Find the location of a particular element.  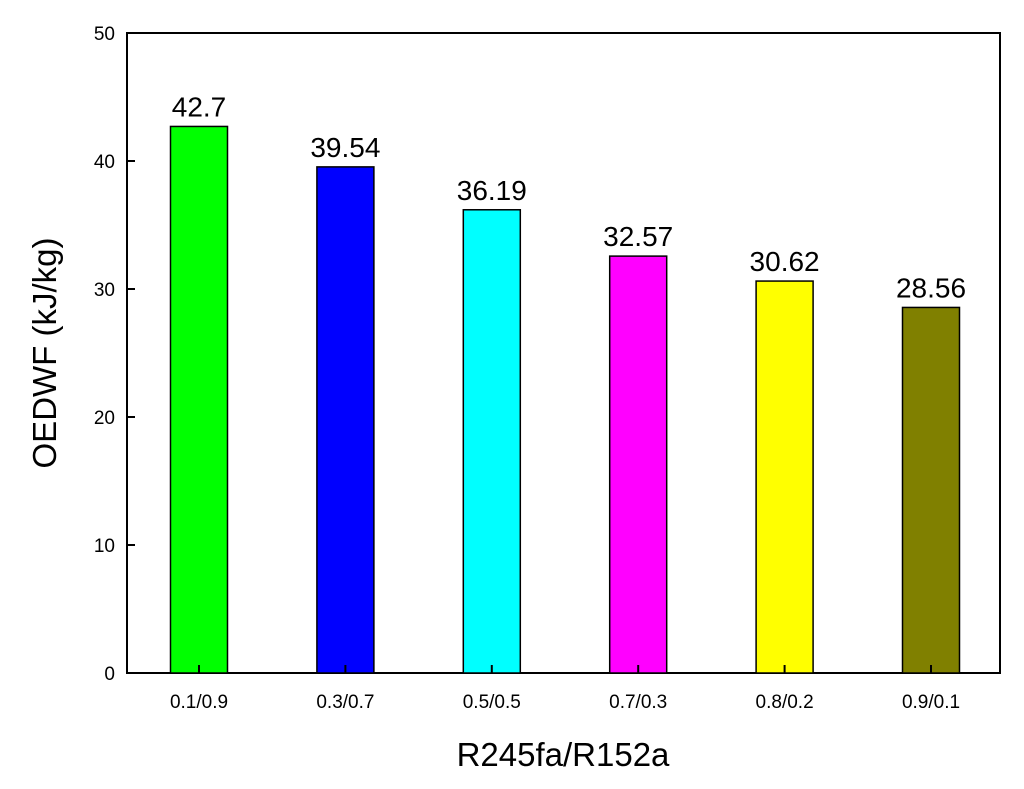

x-tick-label: 0.8/0.2 is located at coordinates (785, 702).